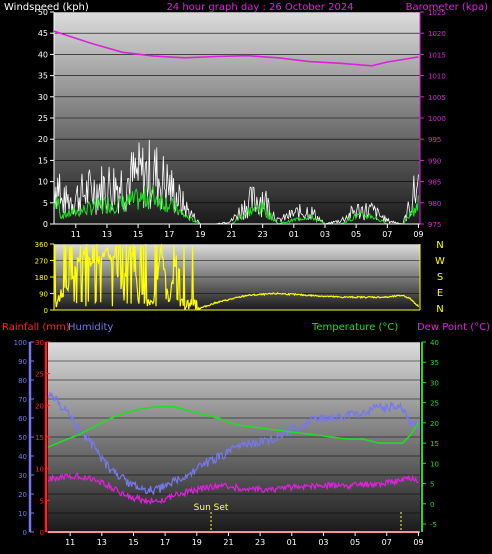 This screenshot has height=554, width=492. Describe the element at coordinates (90, 327) in the screenshot. I see `humidity-axis-title: Humidity` at that location.